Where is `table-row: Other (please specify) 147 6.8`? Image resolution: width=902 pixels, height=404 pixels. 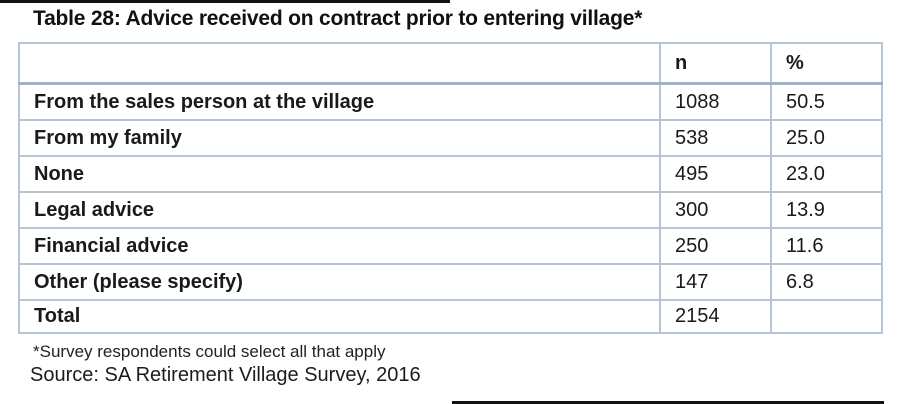
table-row: Other (please specify) 147 6.8 is located at coordinates (450, 282).